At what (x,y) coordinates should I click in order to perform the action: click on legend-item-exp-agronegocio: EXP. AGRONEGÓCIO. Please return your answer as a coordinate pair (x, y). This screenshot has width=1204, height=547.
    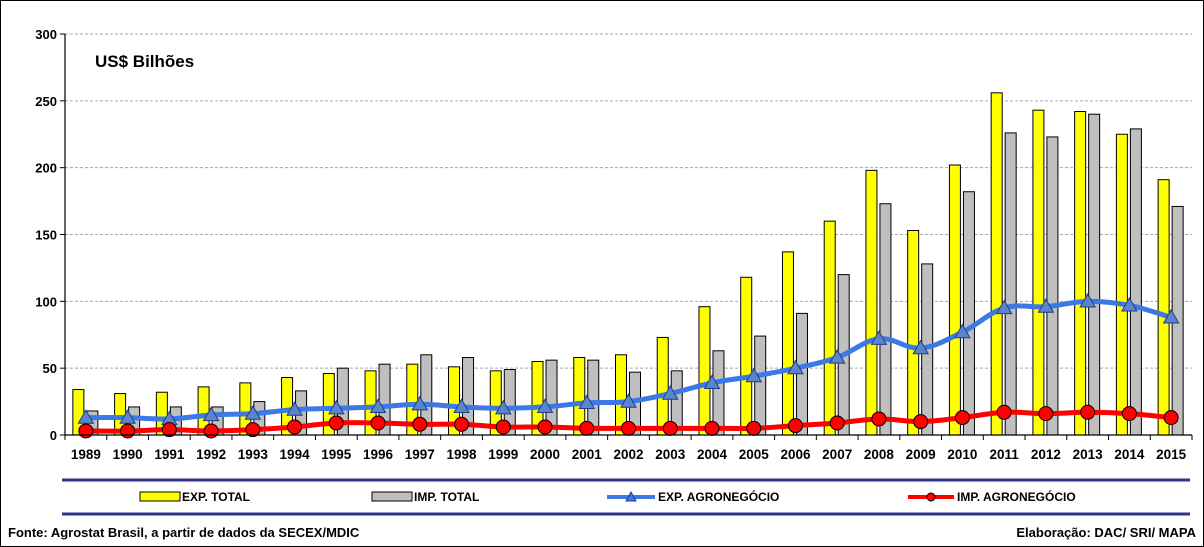
    Looking at the image, I should click on (693, 496).